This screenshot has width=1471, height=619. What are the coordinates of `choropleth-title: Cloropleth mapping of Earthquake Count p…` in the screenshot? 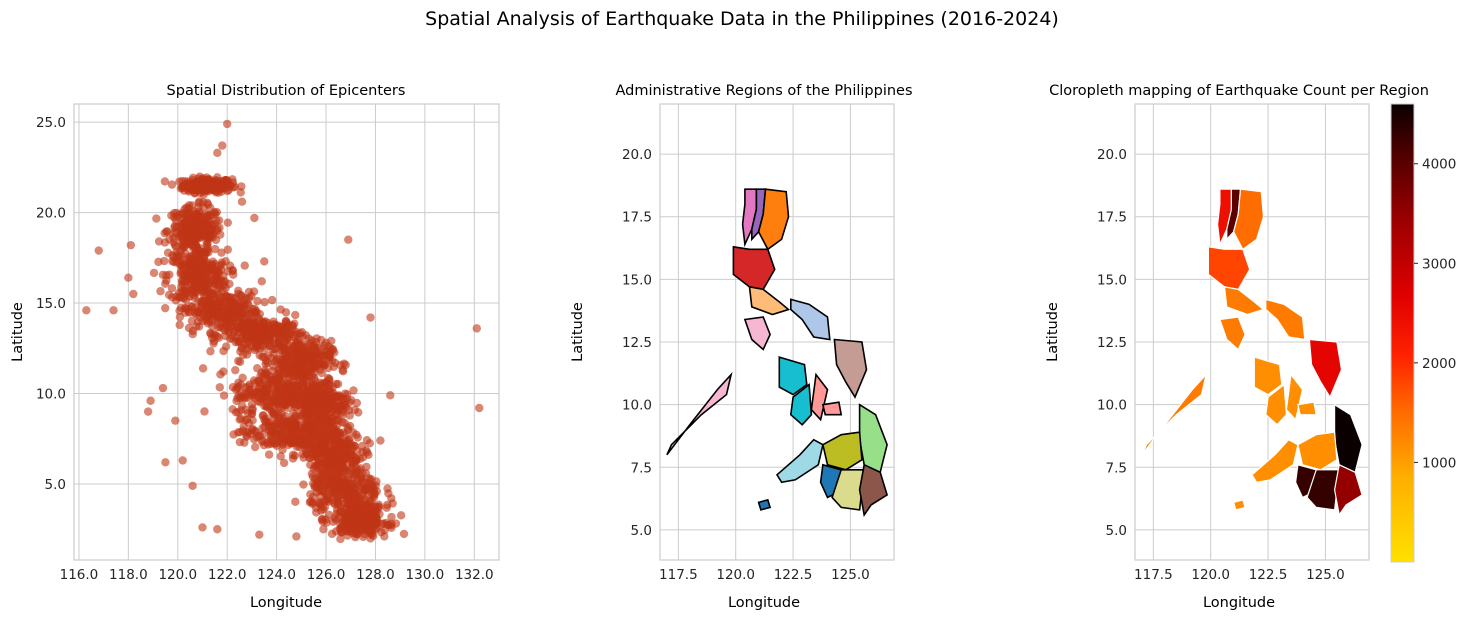 It's located at (1239, 91).